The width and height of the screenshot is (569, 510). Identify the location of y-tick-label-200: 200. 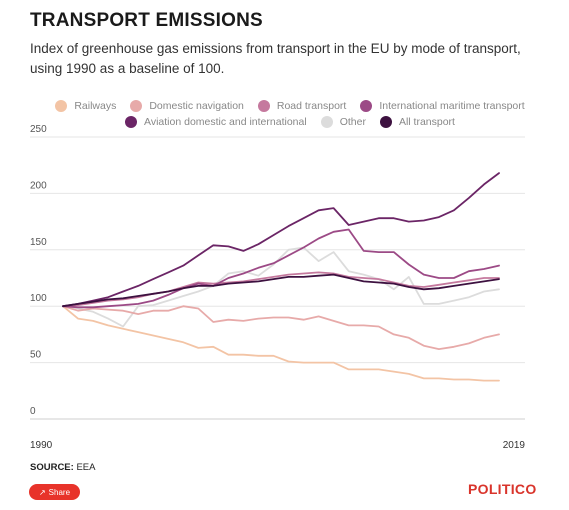
(38, 185).